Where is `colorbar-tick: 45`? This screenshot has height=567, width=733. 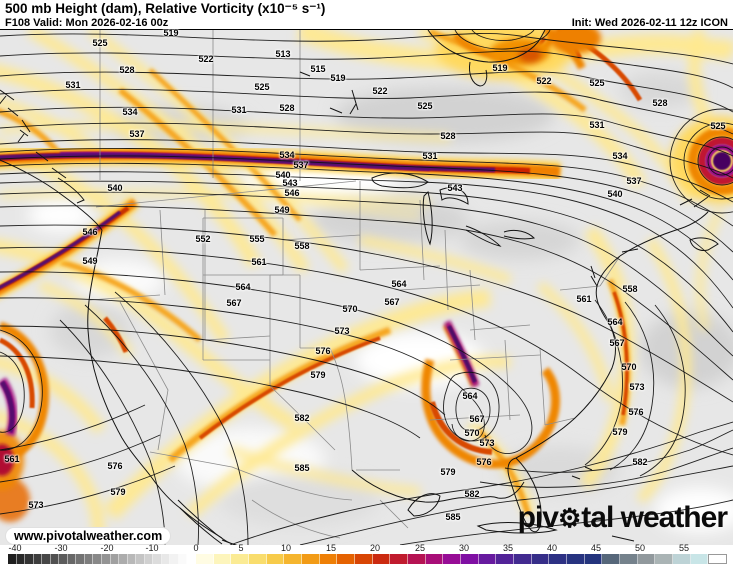 colorbar-tick: 45 is located at coordinates (596, 548).